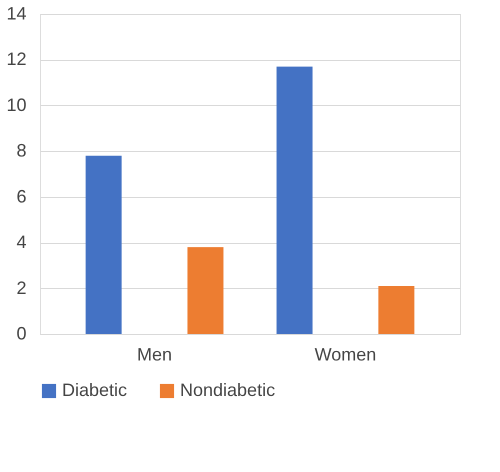 The height and width of the screenshot is (472, 500). Describe the element at coordinates (95, 390) in the screenshot. I see `legend-label: Diabetic` at that location.